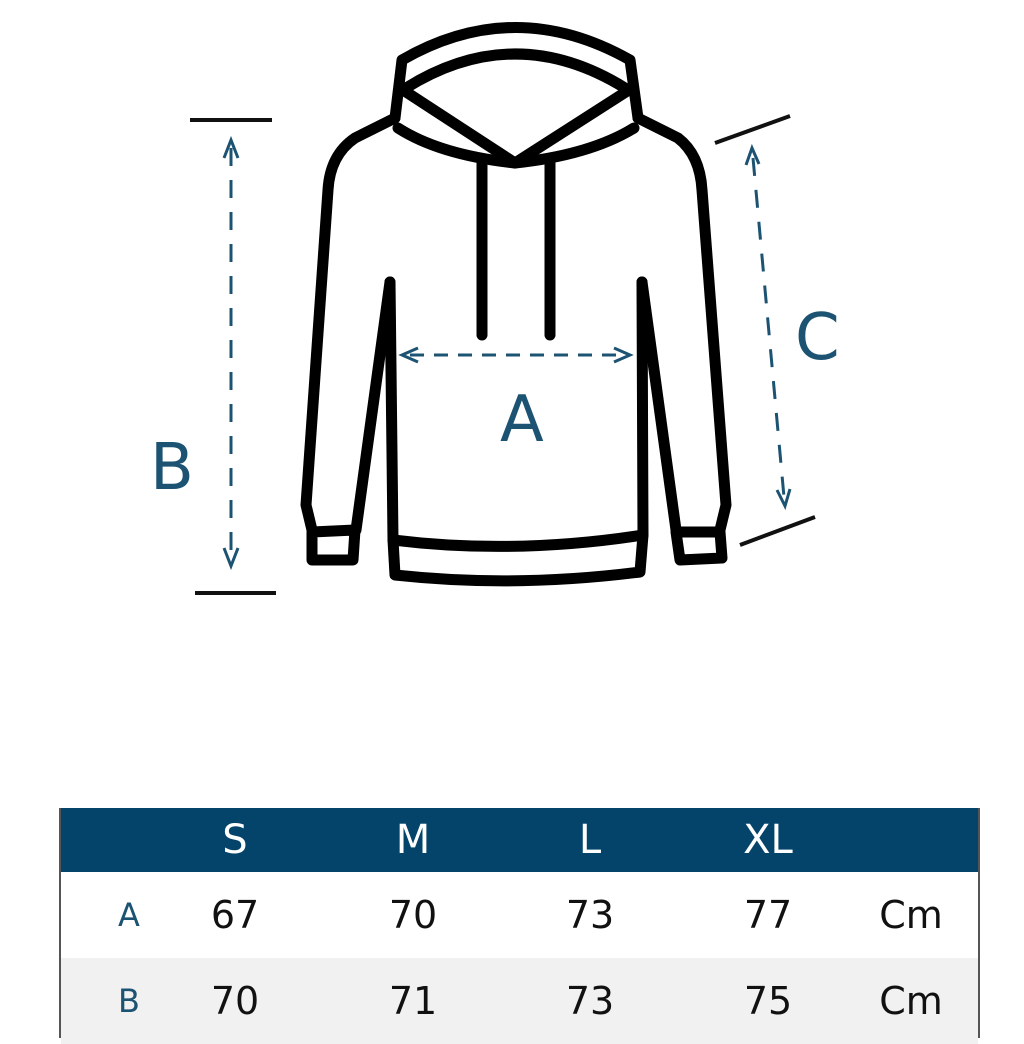  Describe the element at coordinates (768, 1001) in the screenshot. I see `cell: 75` at that location.